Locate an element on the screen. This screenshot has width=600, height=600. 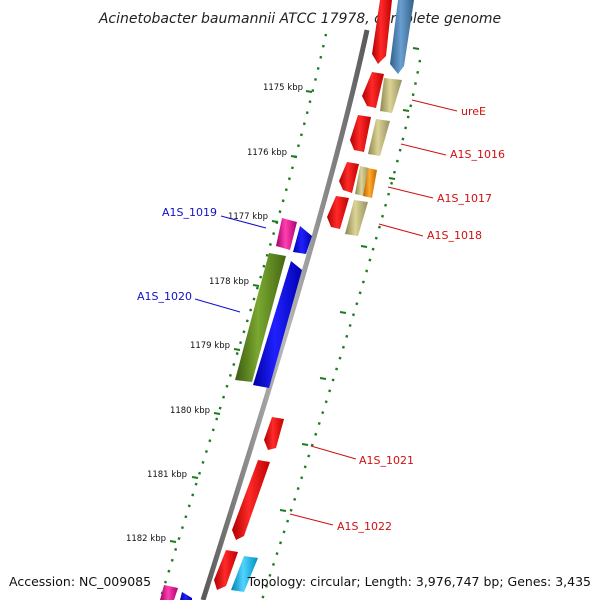
tick-label: 1177 kbp is located at coordinates (248, 217).